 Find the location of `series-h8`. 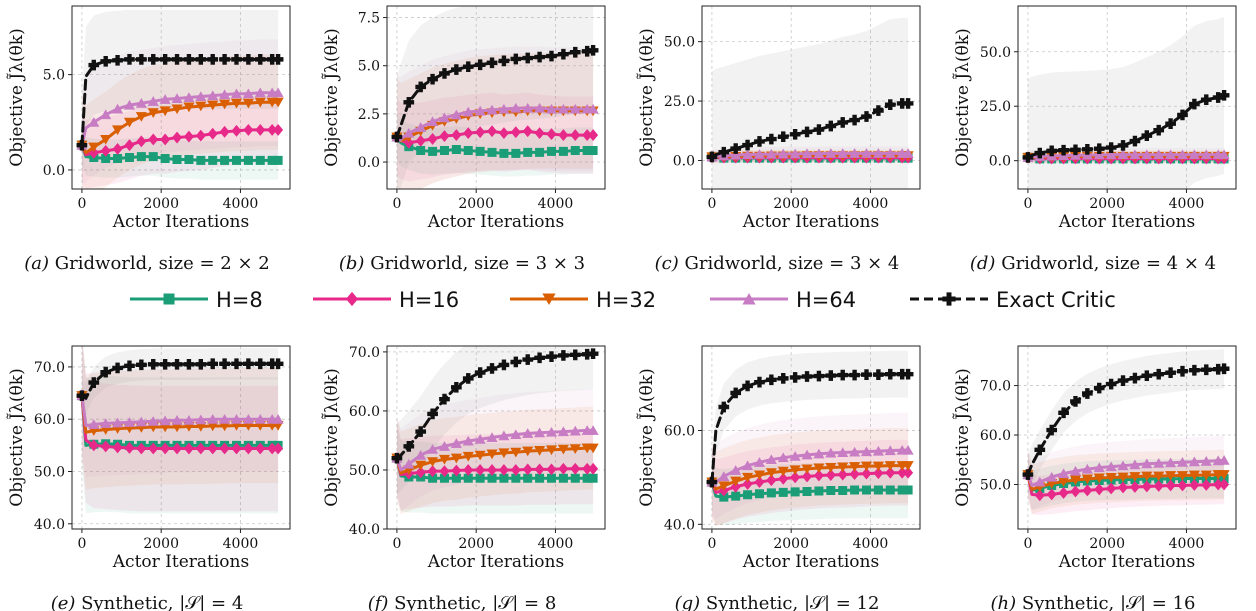

series-h8 is located at coordinates (810, 489).